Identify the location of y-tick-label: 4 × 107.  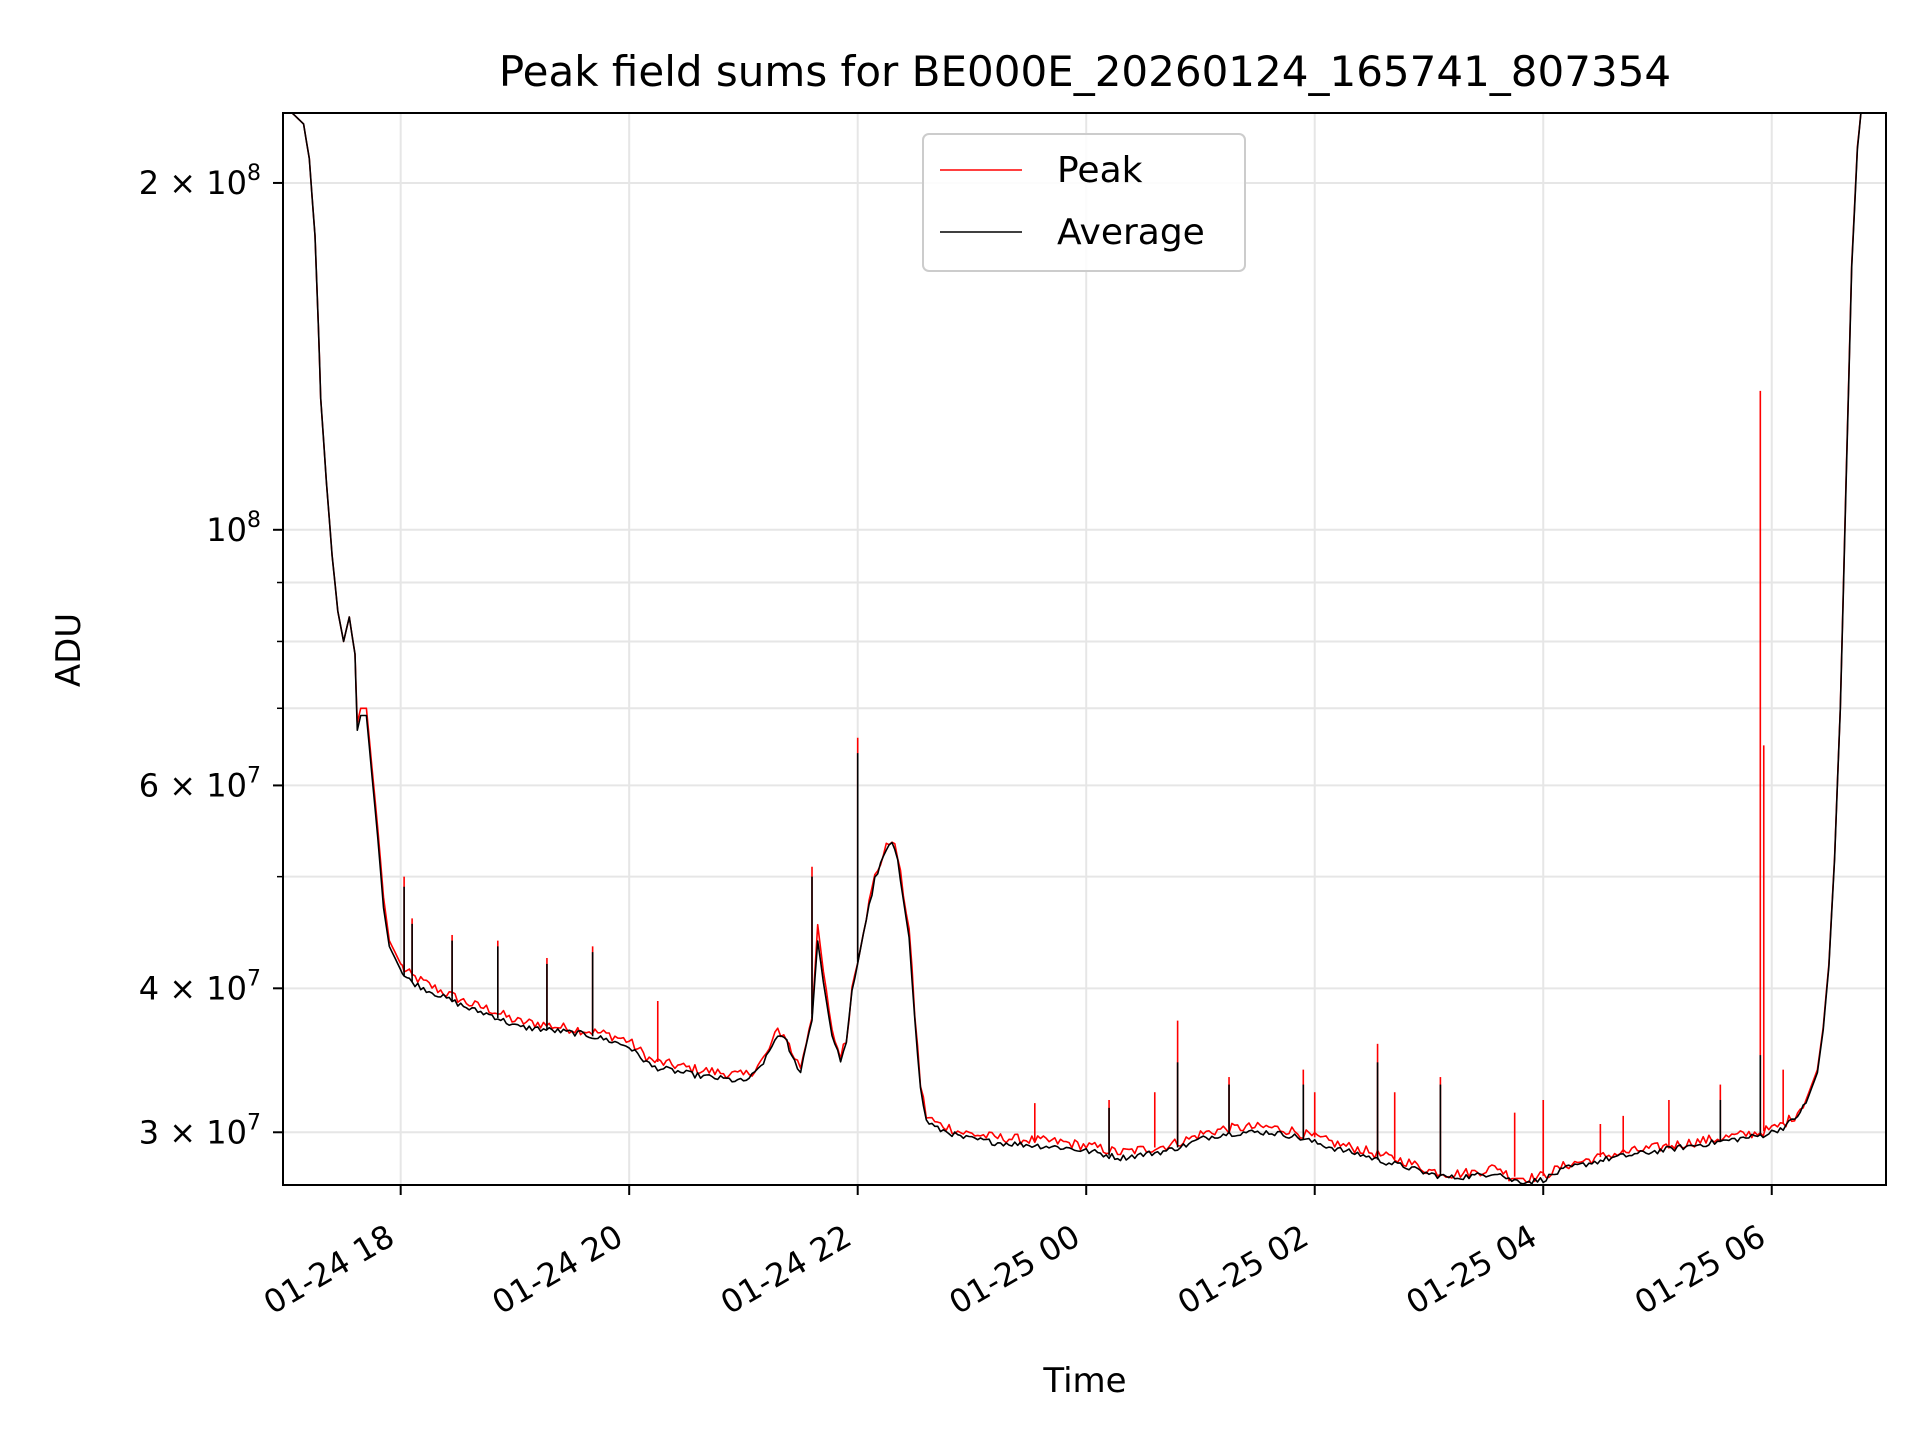
(200, 986).